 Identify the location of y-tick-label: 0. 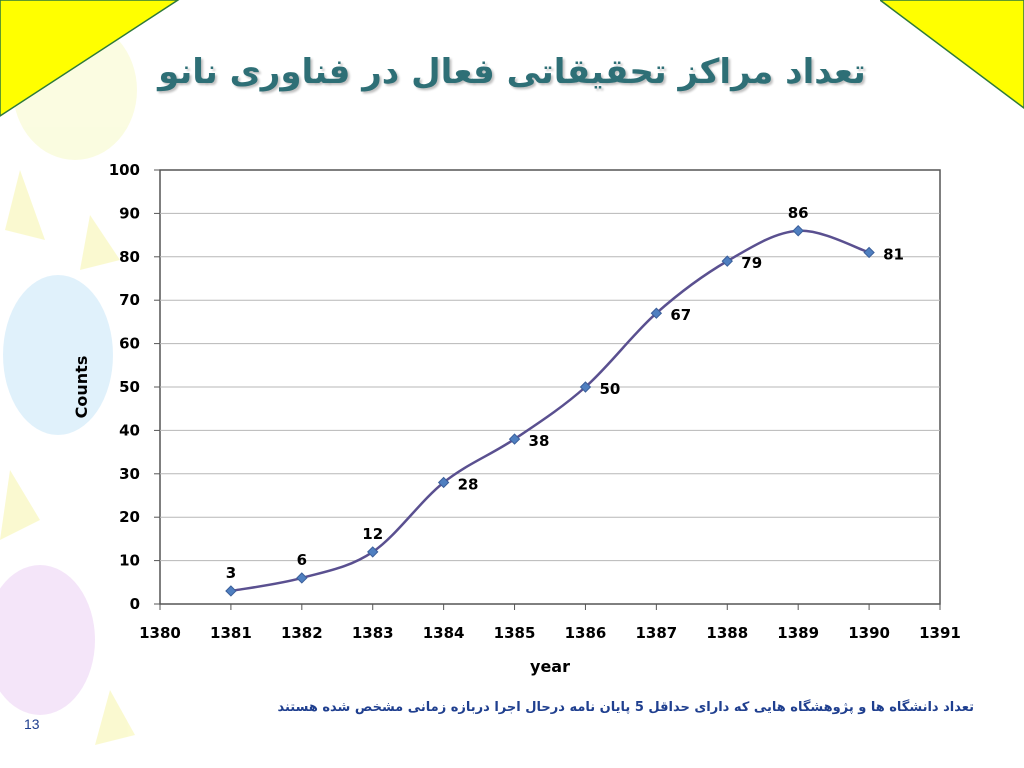
(135, 604).